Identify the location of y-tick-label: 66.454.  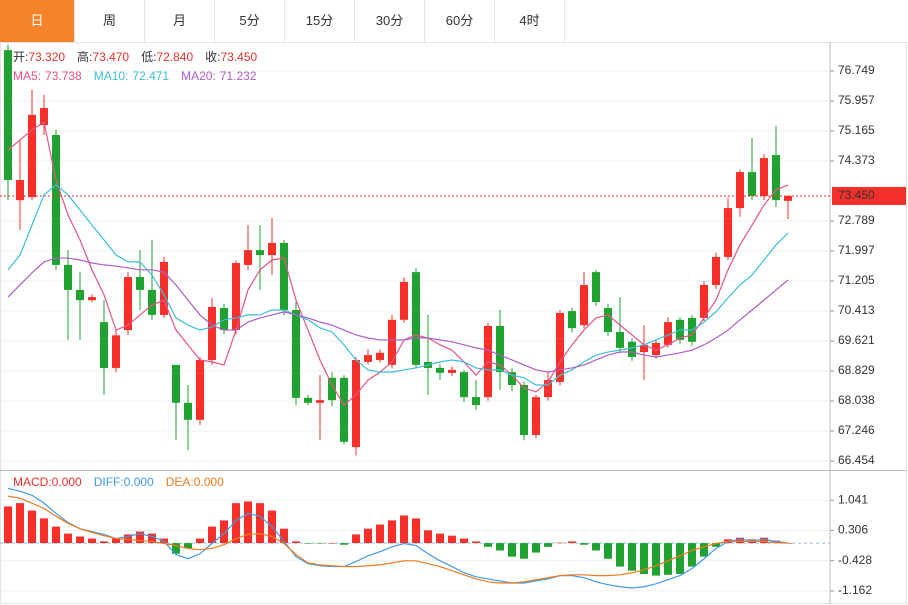
(856, 460).